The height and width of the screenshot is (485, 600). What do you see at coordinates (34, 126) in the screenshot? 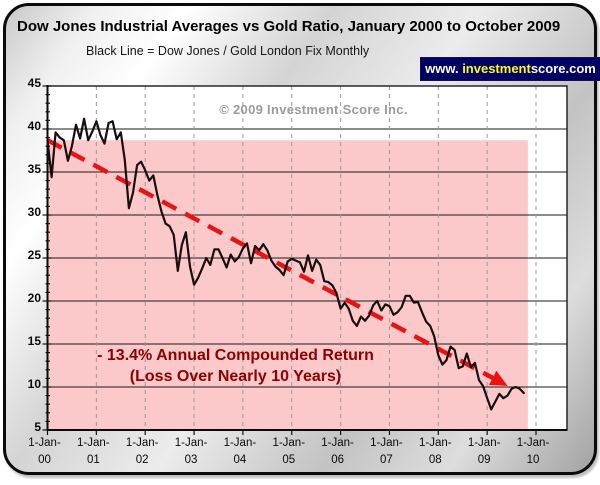
I see `y-axis-label: 40` at bounding box center [34, 126].